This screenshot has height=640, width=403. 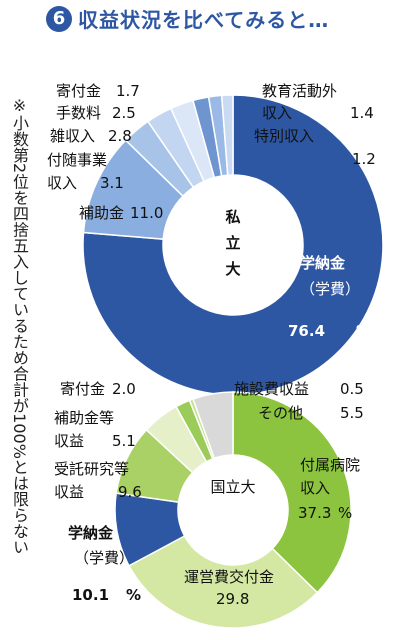 I want to click on unit-national-fuzoku: %, so click(x=345, y=513).